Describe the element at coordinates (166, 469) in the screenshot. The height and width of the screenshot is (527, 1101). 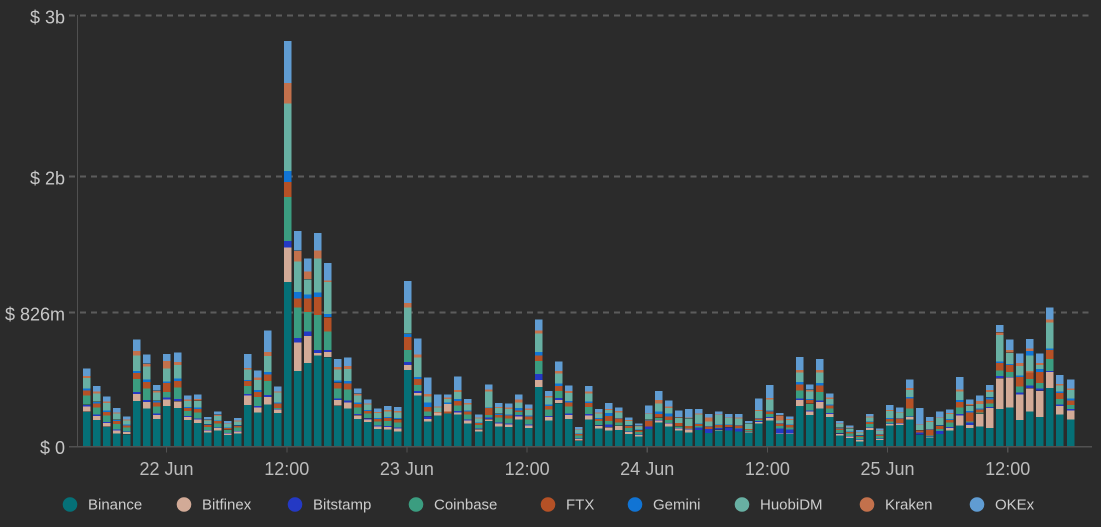
I see `svg-text: 22 Jun` at that location.